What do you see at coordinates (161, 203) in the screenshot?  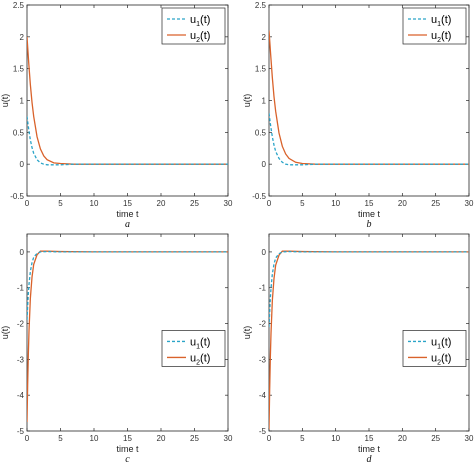 I see `panel-a-xtick-label: 20` at bounding box center [161, 203].